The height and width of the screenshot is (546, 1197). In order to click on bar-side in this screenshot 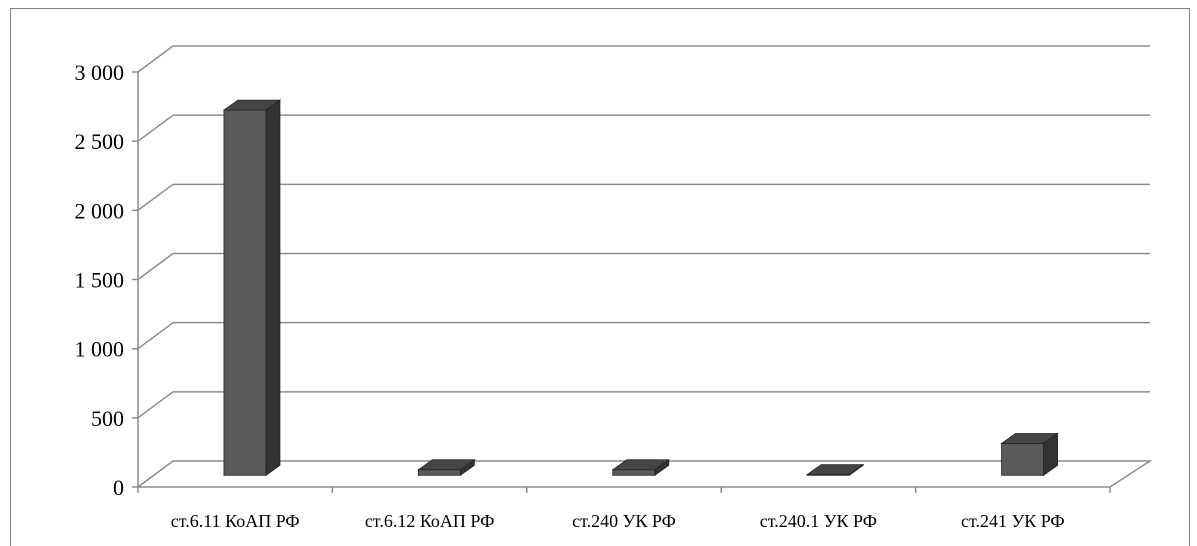, I will do `click(273, 288)`.